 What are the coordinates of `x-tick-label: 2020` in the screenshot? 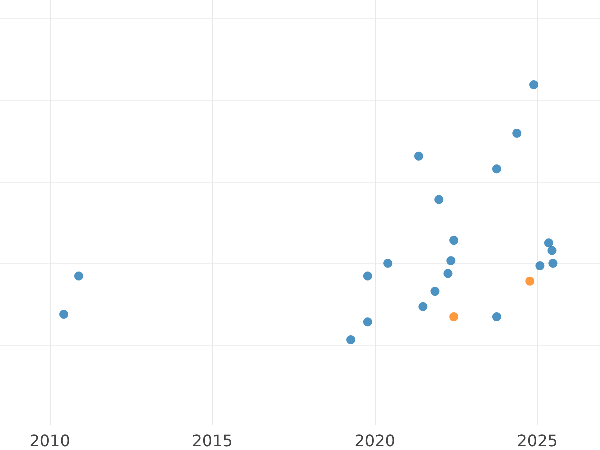 It's located at (375, 441).